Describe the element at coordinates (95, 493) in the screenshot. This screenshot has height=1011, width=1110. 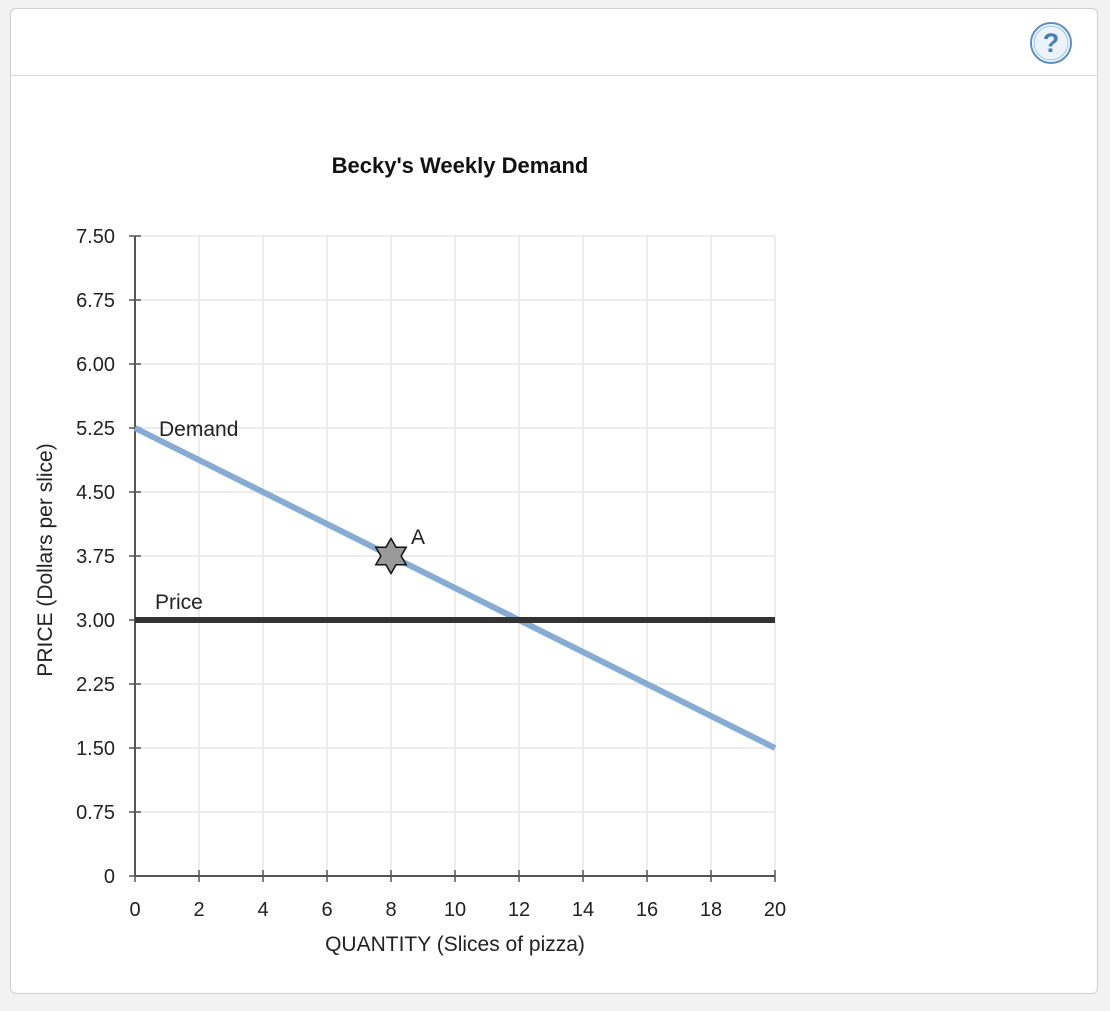
I see `y-tick-label: 4.50` at that location.